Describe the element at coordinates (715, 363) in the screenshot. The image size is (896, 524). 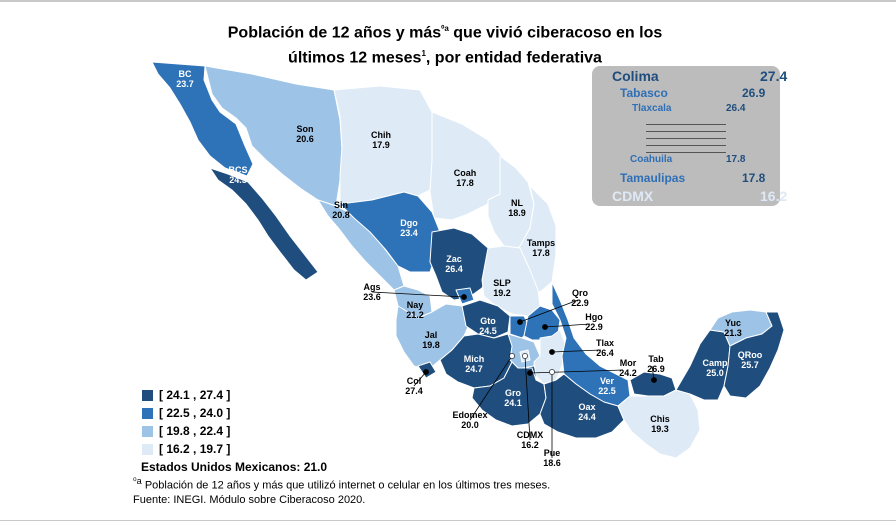
I see `state-label-camp: Camp` at that location.